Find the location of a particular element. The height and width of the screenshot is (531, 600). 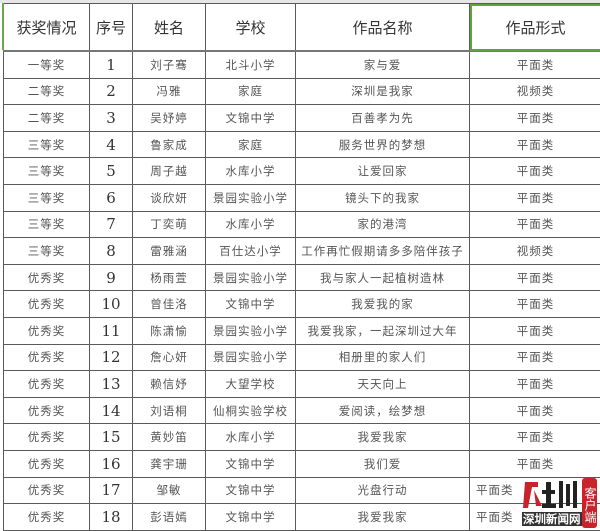

cell-index: 18 is located at coordinates (111, 517).